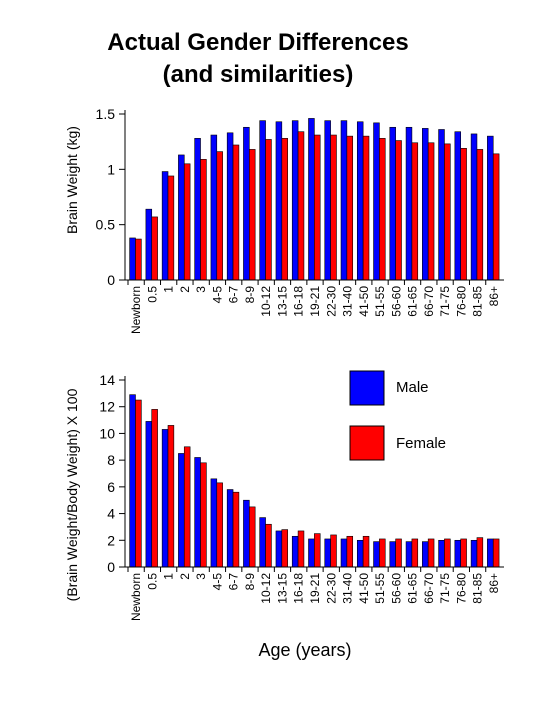  I want to click on figure-title-line2: (and similarities), so click(258, 74).